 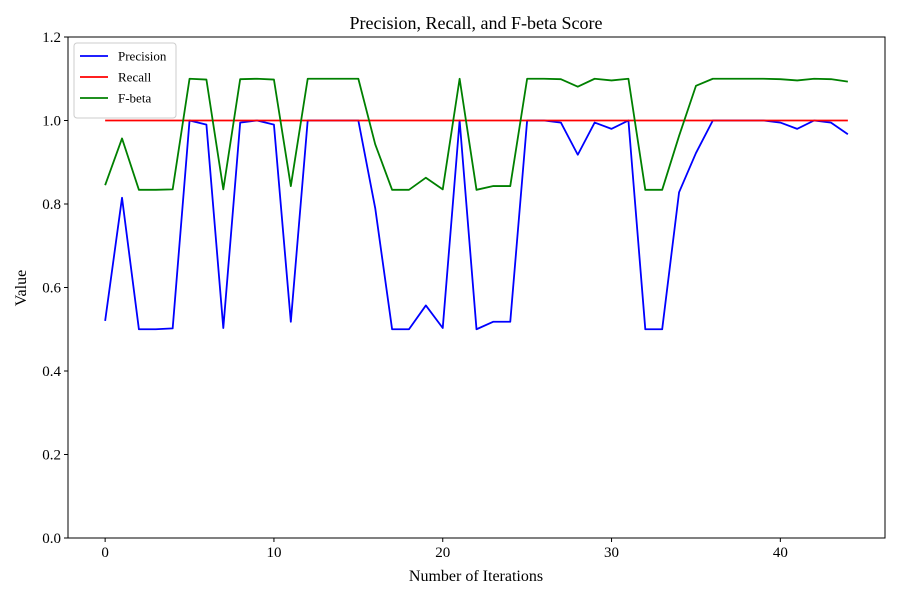 I want to click on y-tick-label: 0.8, so click(x=51, y=205).